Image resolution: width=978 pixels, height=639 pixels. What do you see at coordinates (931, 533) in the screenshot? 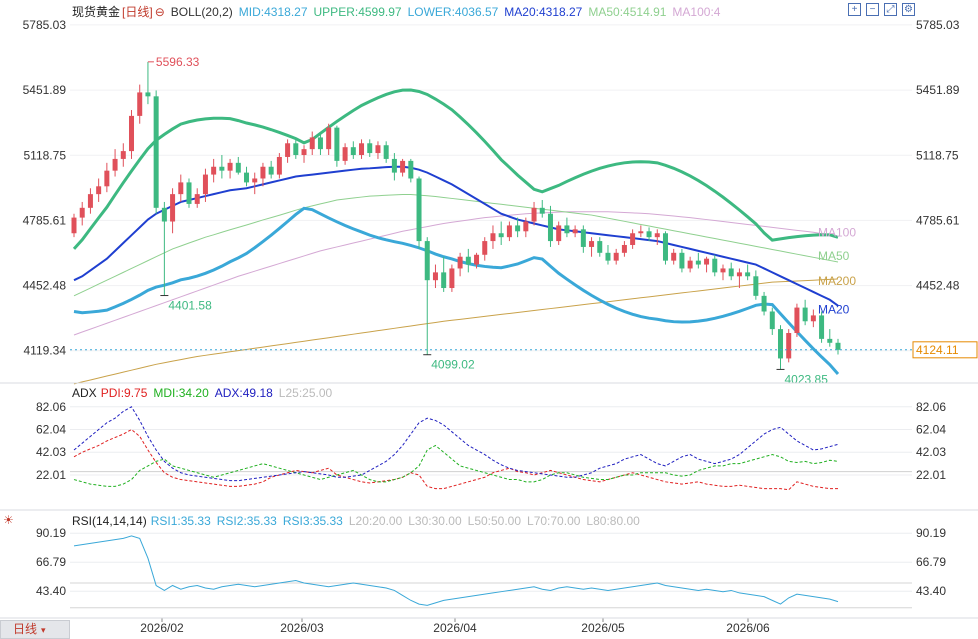
I see `y-tick-label-right: 90.19` at bounding box center [931, 533].